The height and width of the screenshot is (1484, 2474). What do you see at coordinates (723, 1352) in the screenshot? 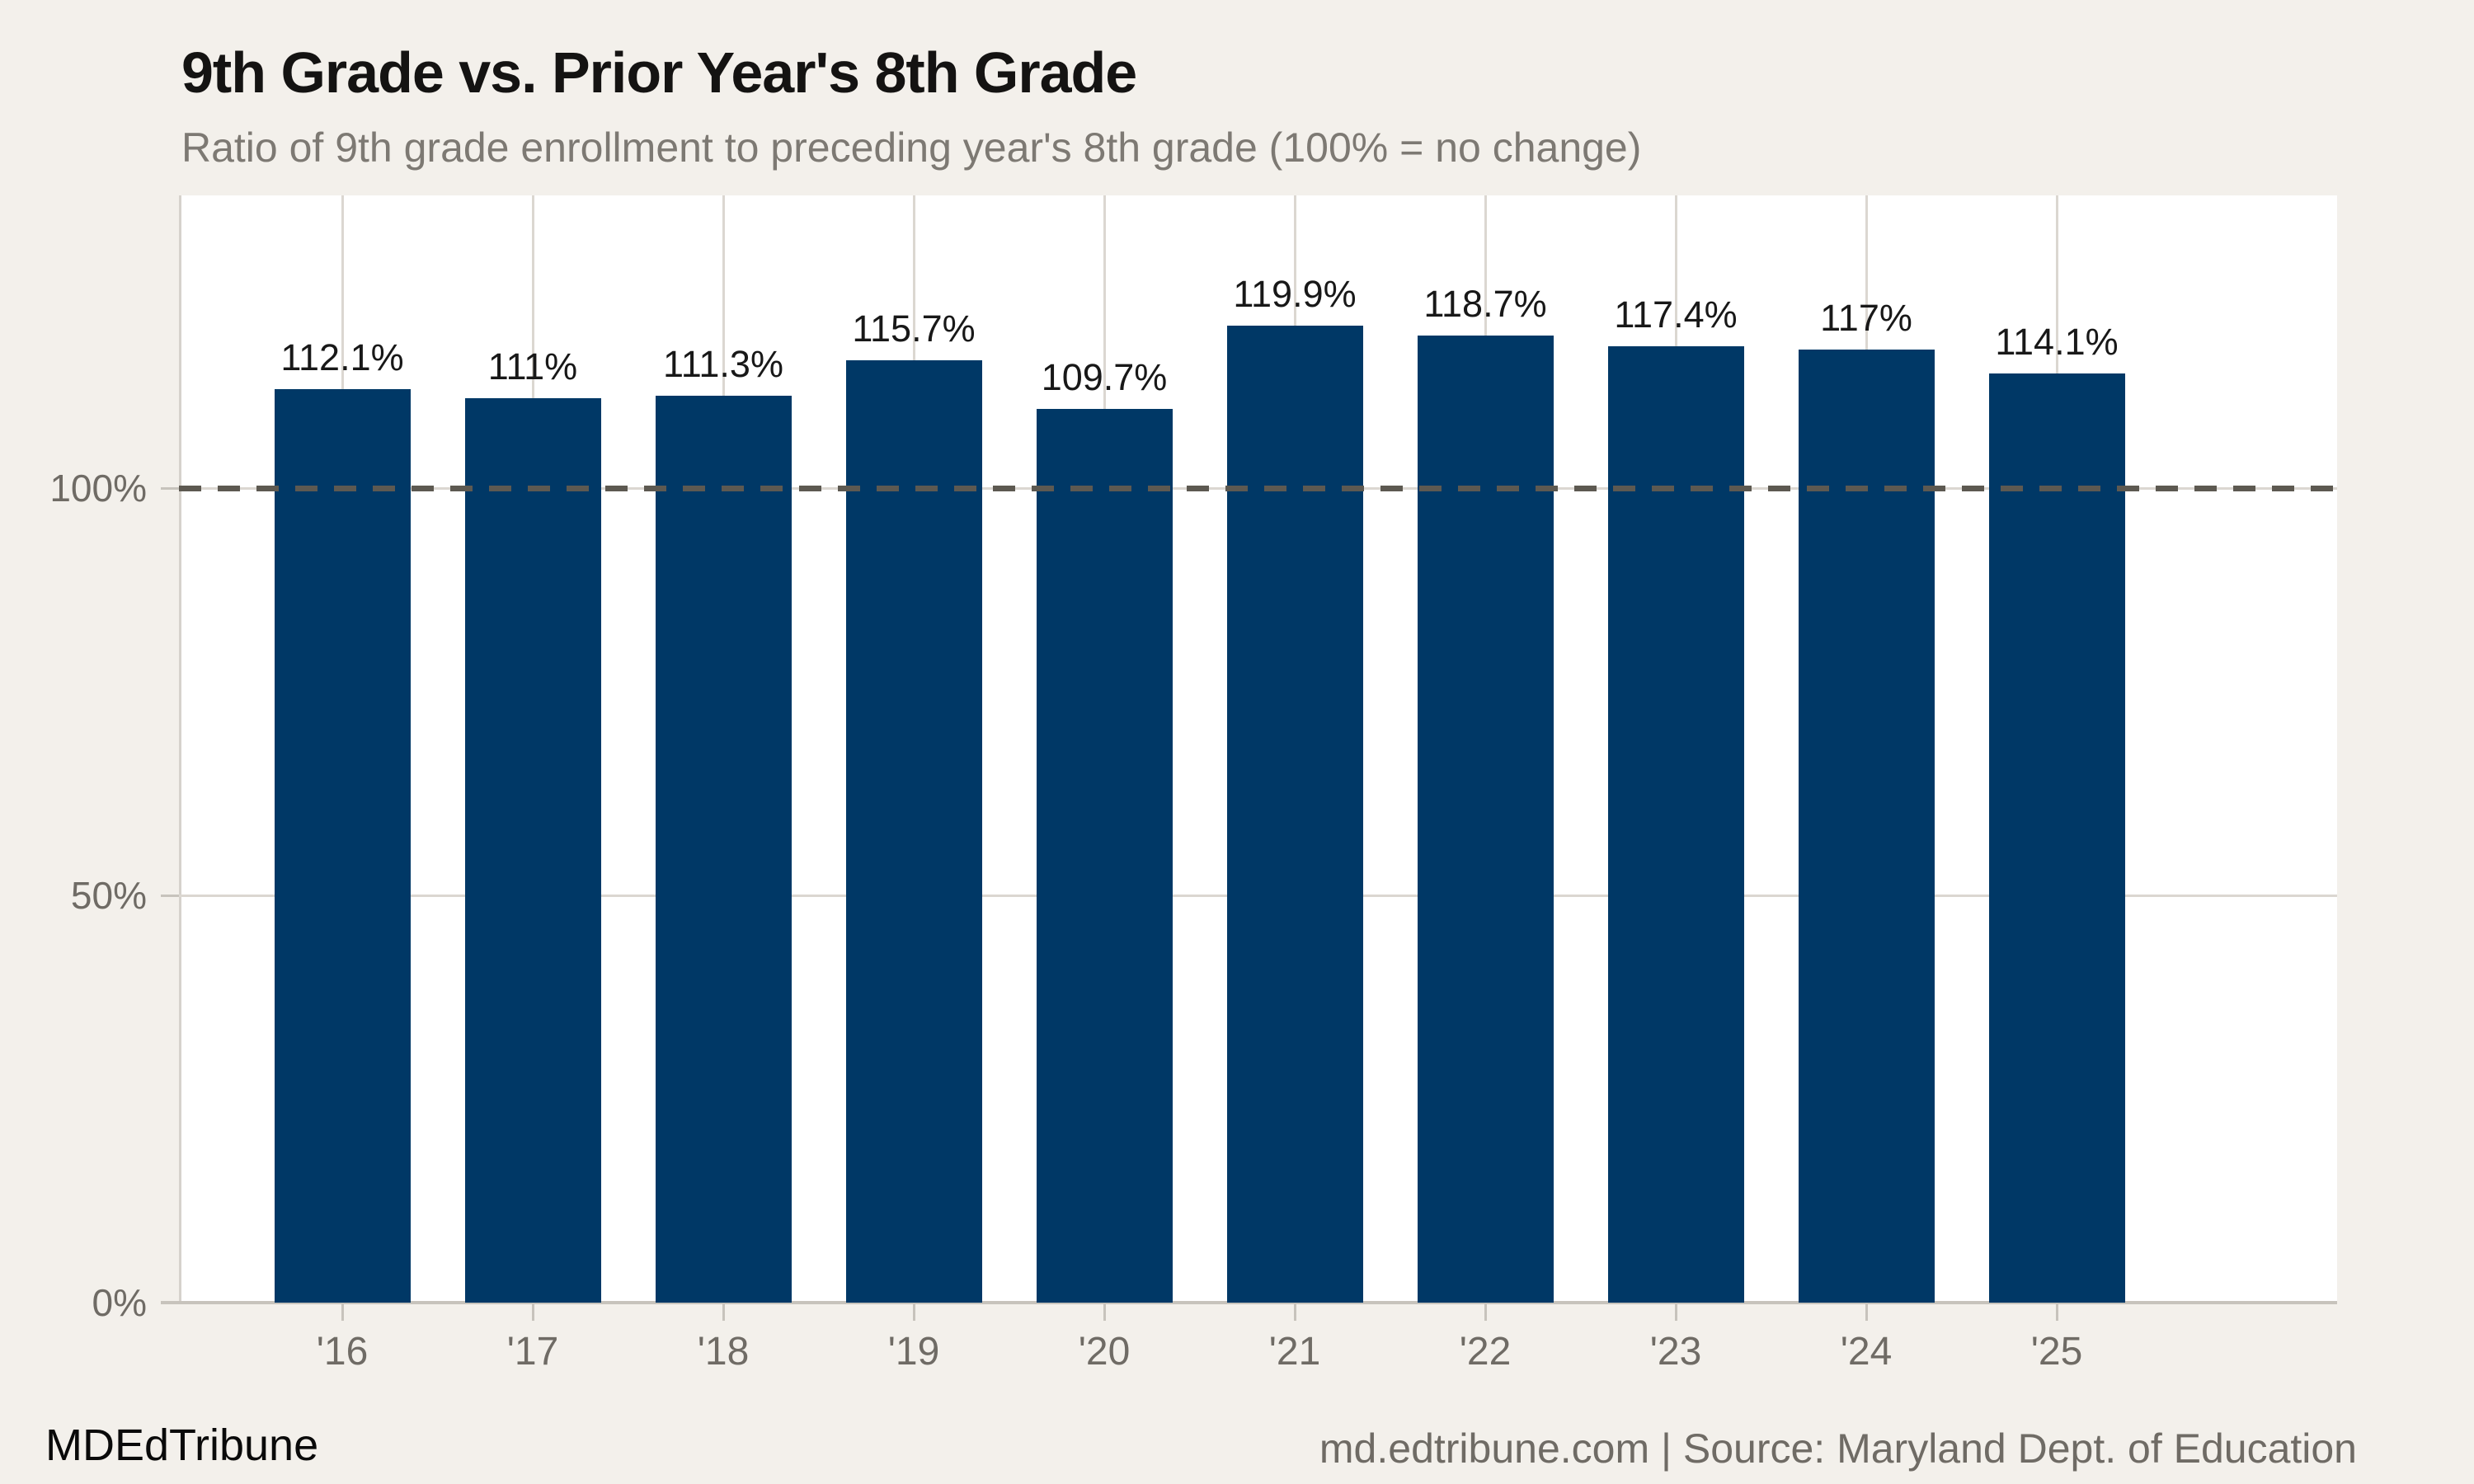
I see `x-axis-label: '18` at bounding box center [723, 1352].